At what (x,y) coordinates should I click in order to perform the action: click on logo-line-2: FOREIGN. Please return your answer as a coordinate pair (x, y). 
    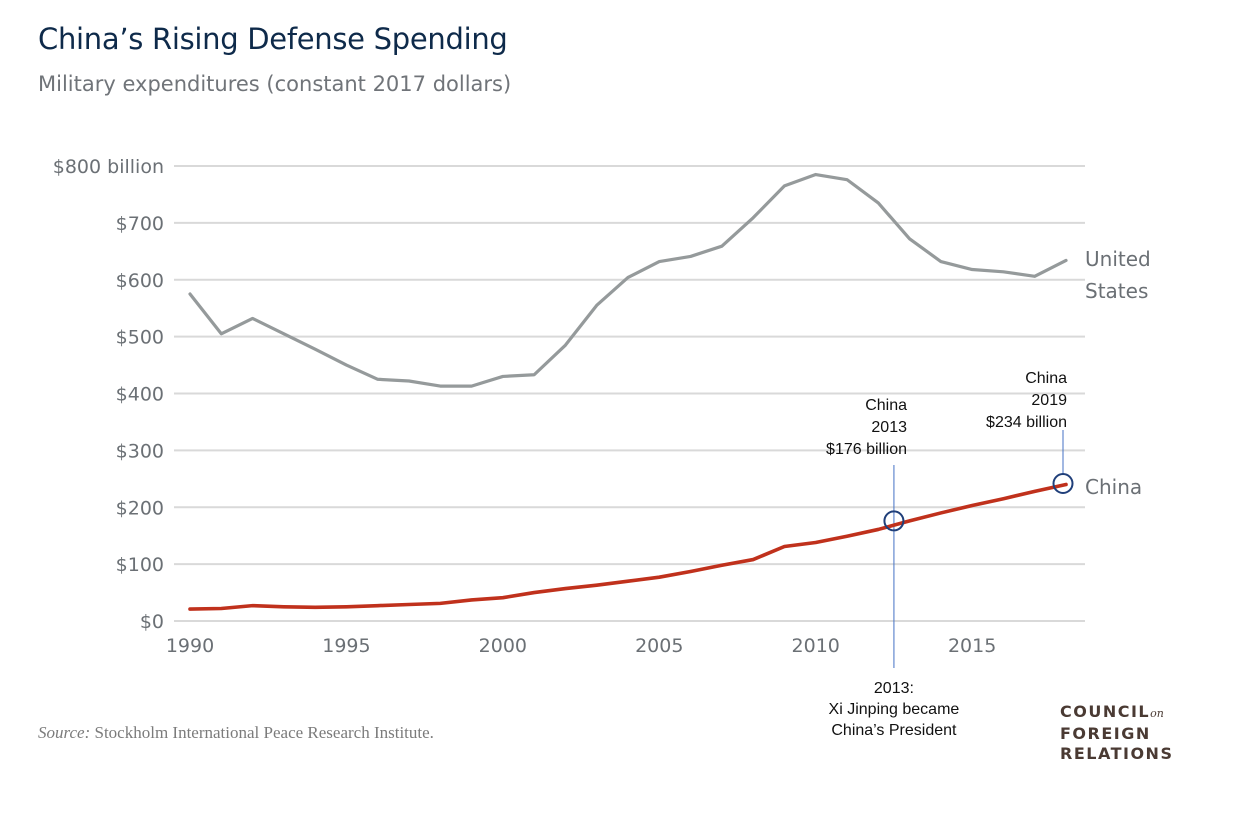
    Looking at the image, I should click on (1105, 733).